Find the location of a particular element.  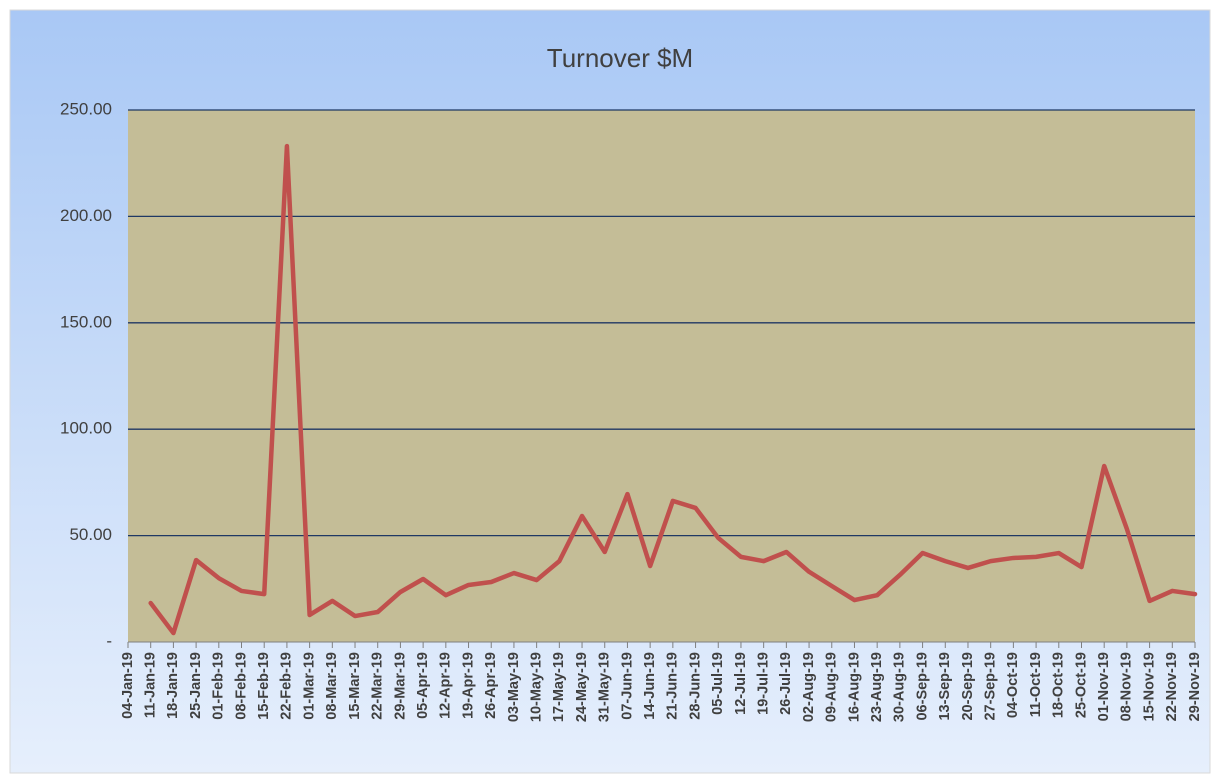

x-tick-label: 05-Apr-19 is located at coordinates (423, 685).